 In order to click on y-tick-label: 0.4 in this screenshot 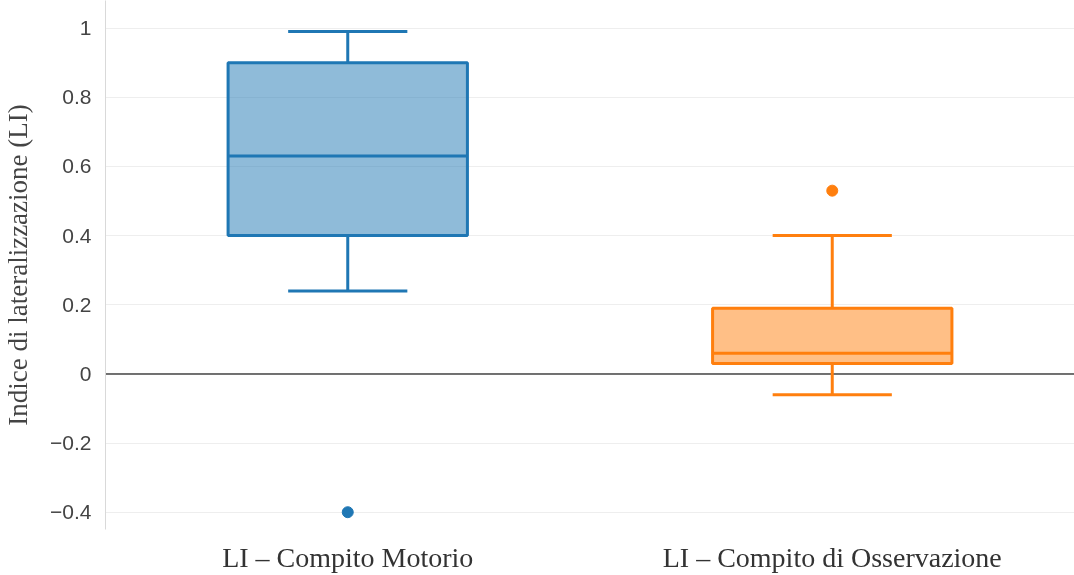, I will do `click(77, 235)`.